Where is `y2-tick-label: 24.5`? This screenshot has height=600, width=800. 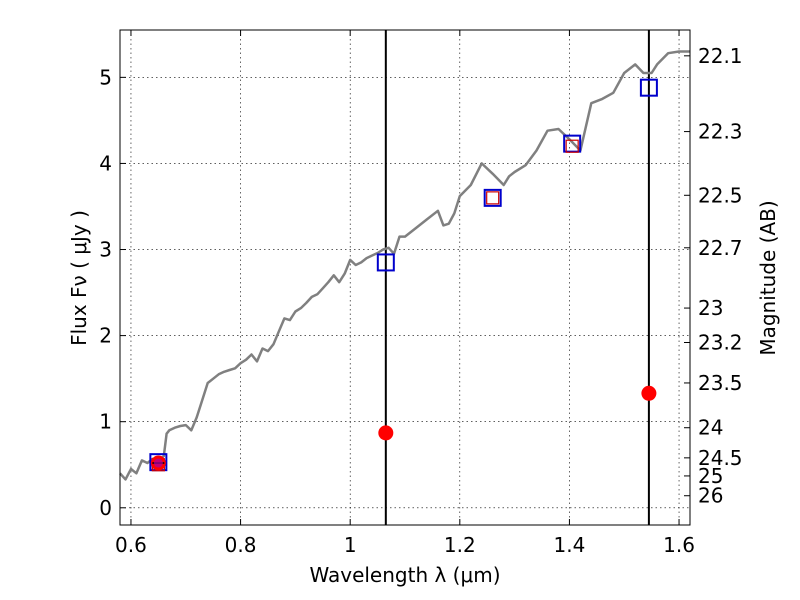
y2-tick-label: 24.5 is located at coordinates (720, 458).